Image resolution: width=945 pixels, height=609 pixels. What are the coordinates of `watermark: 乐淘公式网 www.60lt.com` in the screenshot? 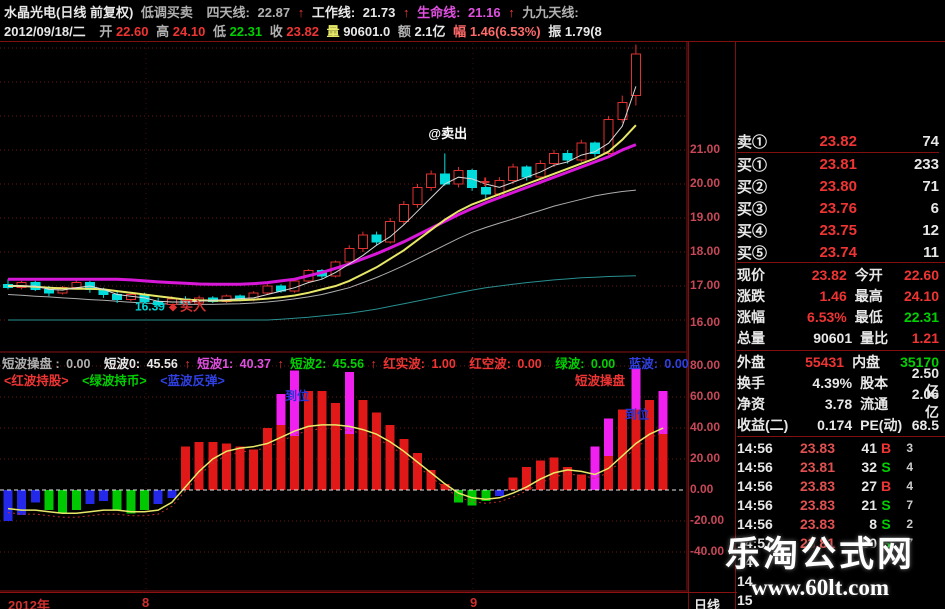 It's located at (820, 567).